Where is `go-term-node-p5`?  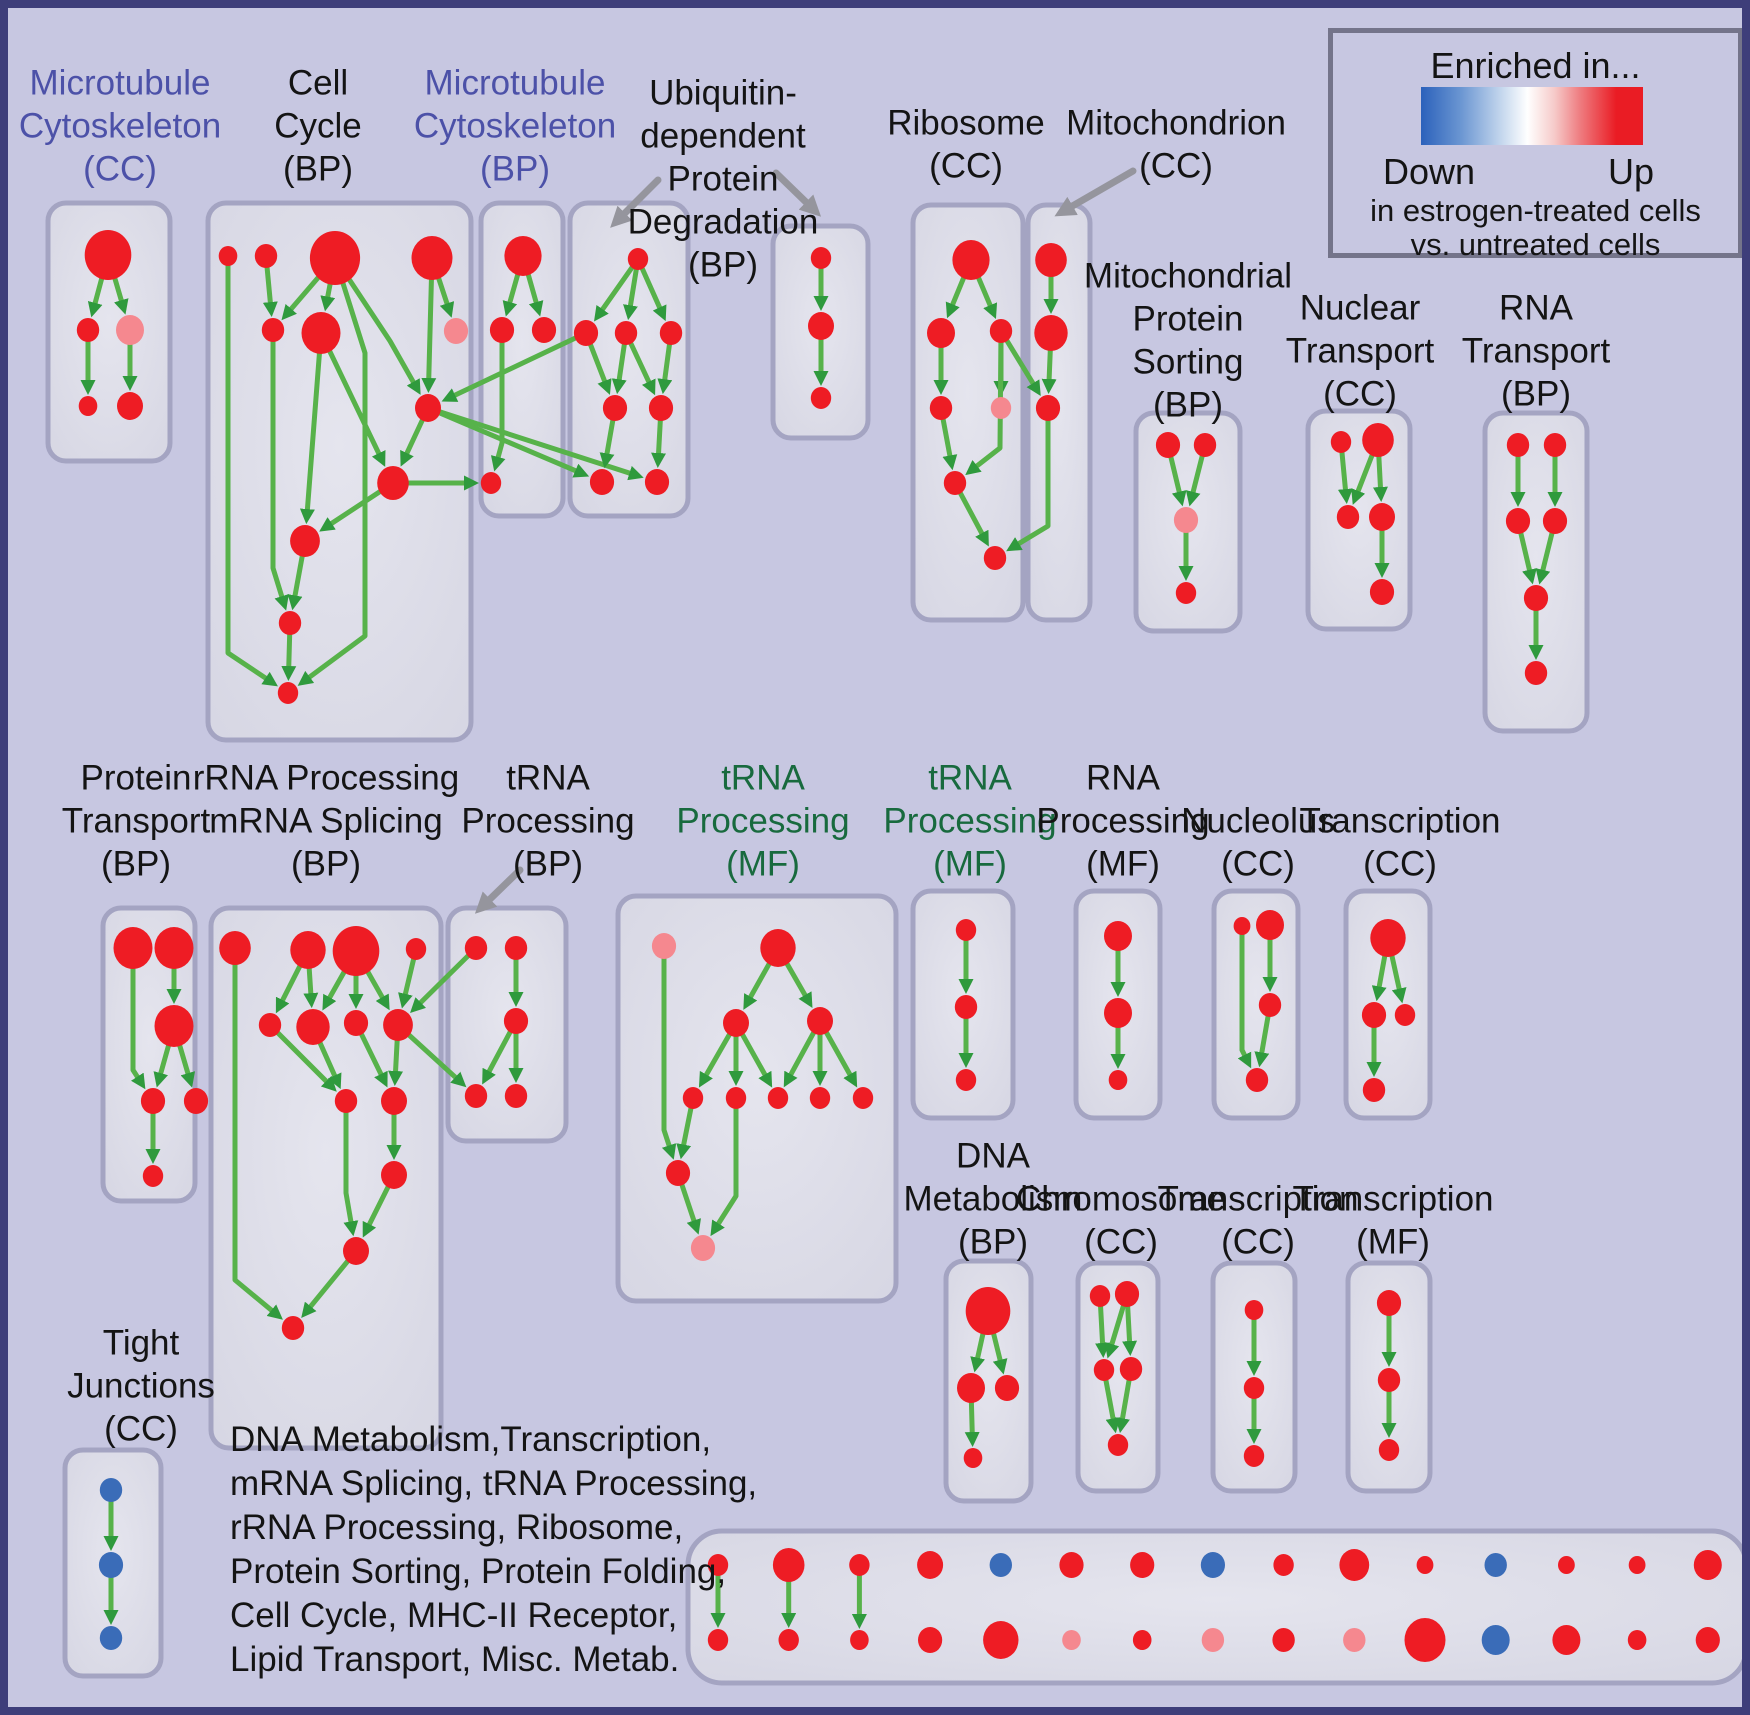 go-term-node-p5 is located at coordinates (693, 1098).